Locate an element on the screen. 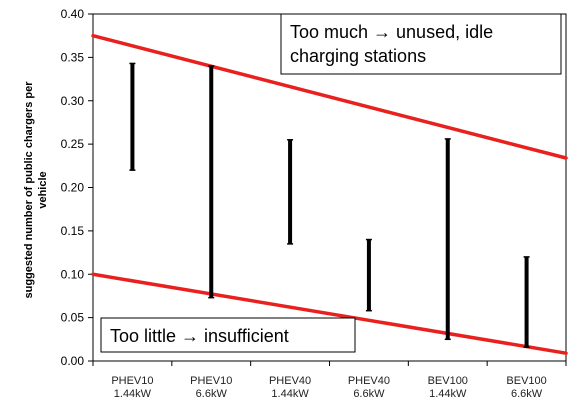  annotation-too-little: Too little → insufficient is located at coordinates (199, 336).